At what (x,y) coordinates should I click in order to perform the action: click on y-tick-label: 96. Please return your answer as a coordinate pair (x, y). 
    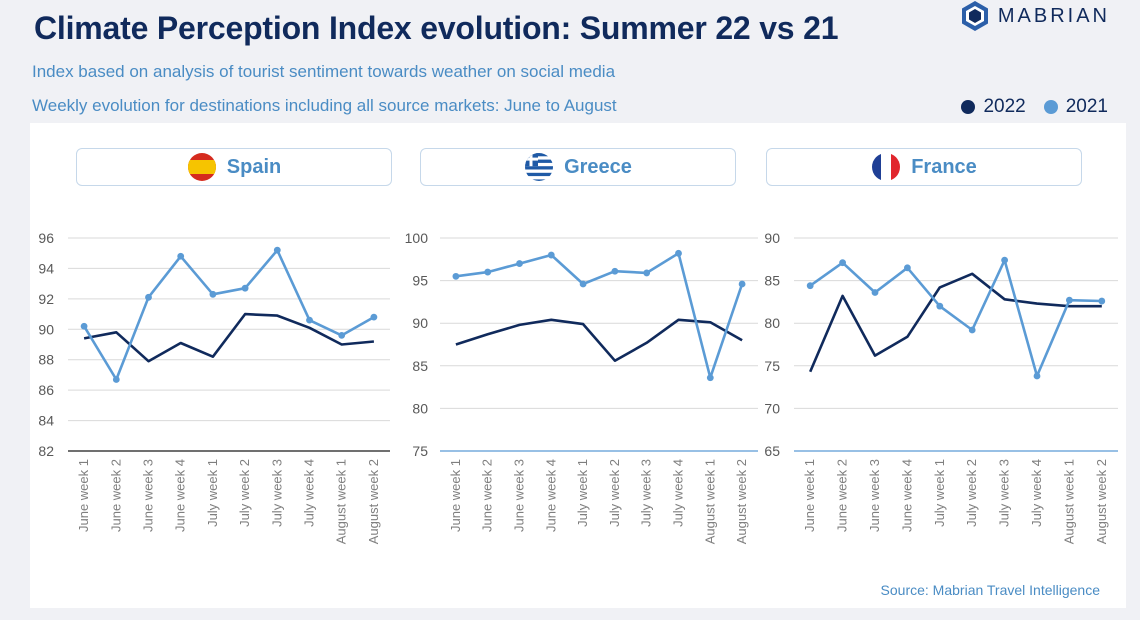
    Looking at the image, I should click on (46, 238).